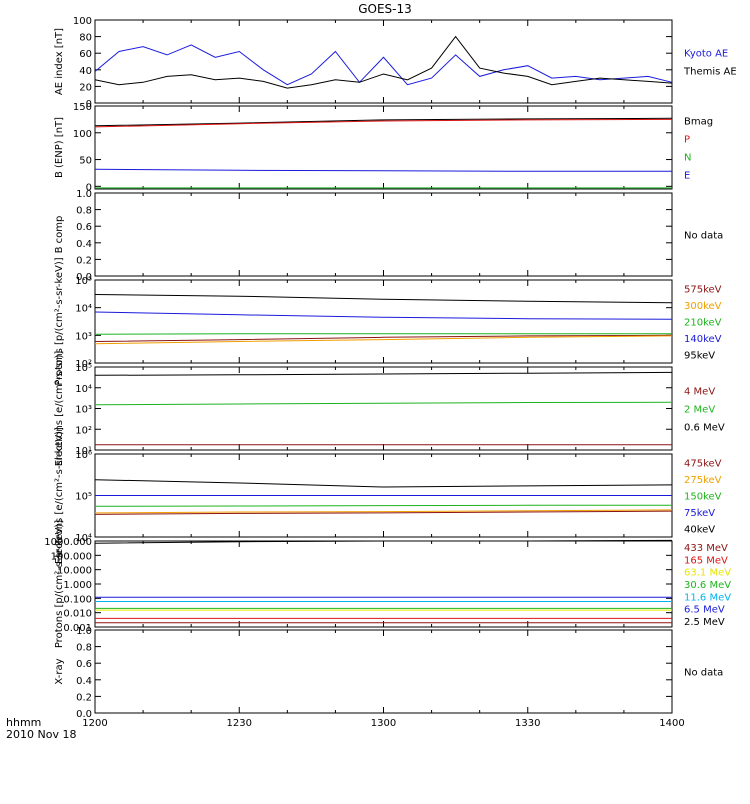 This screenshot has width=750, height=804. I want to click on legend-label: 0.6 MeV, so click(704, 428).